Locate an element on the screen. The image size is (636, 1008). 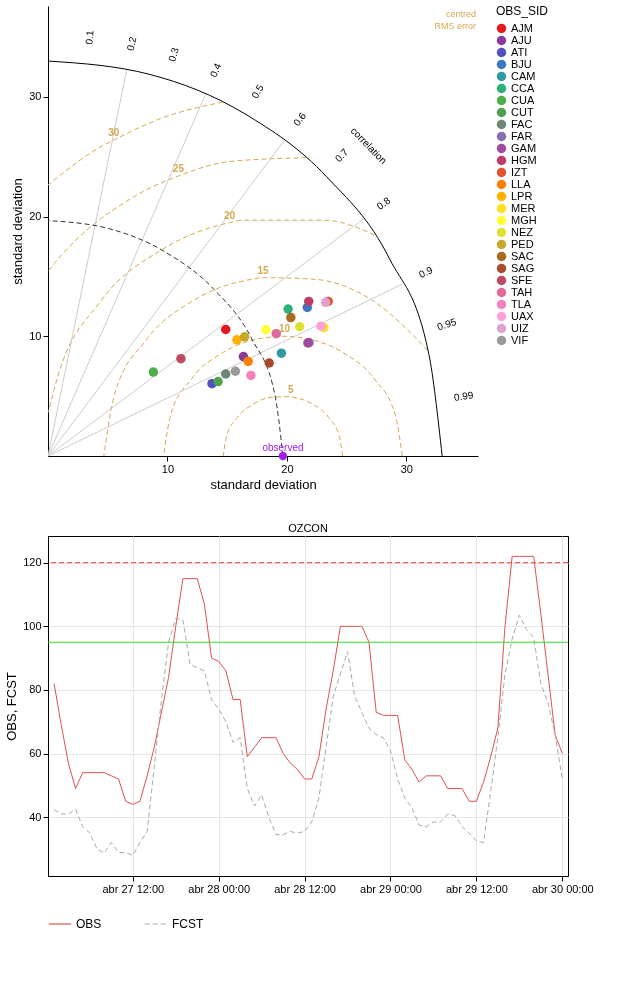
y-tick-label: 120 is located at coordinates (32, 562).